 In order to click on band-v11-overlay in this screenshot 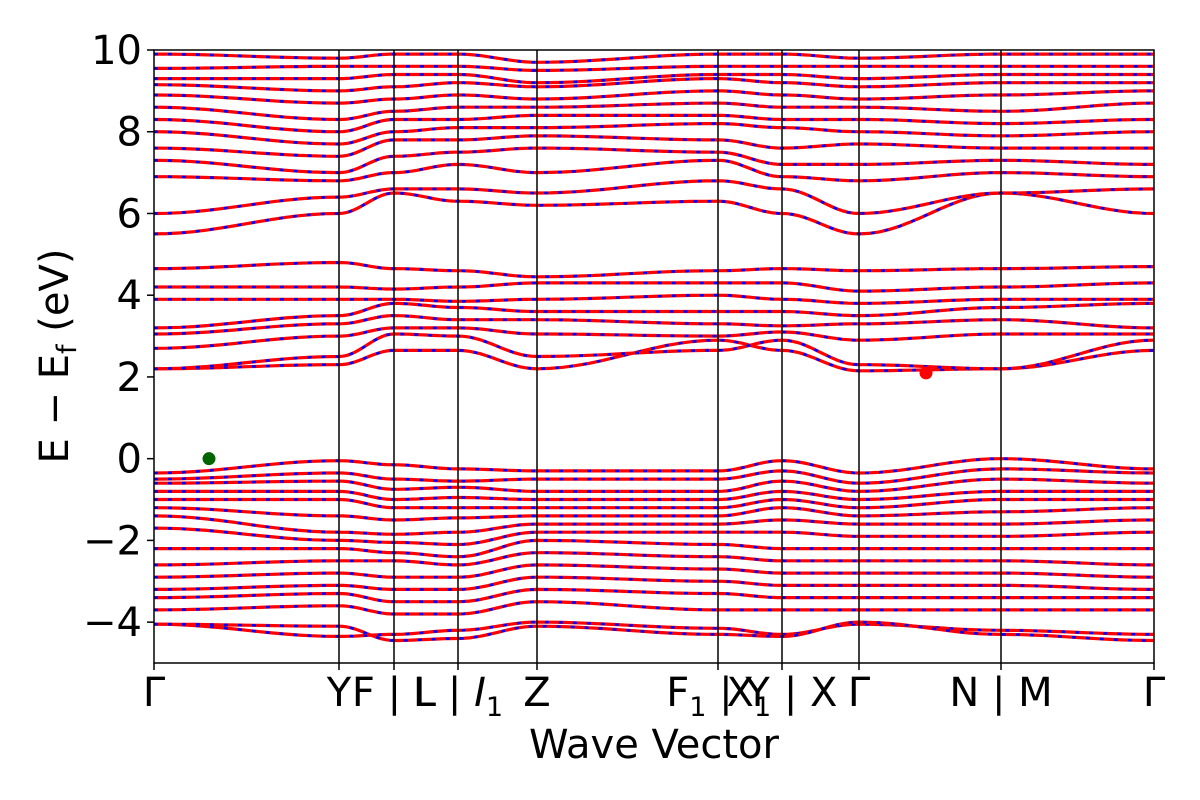, I will do `click(654, 571)`.